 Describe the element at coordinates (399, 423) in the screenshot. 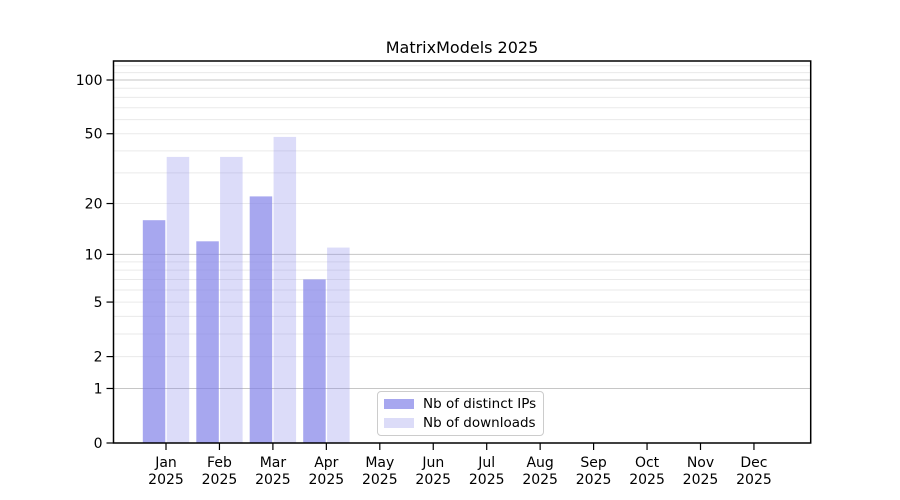

I see `legend-swatch-downloads-icon` at that location.